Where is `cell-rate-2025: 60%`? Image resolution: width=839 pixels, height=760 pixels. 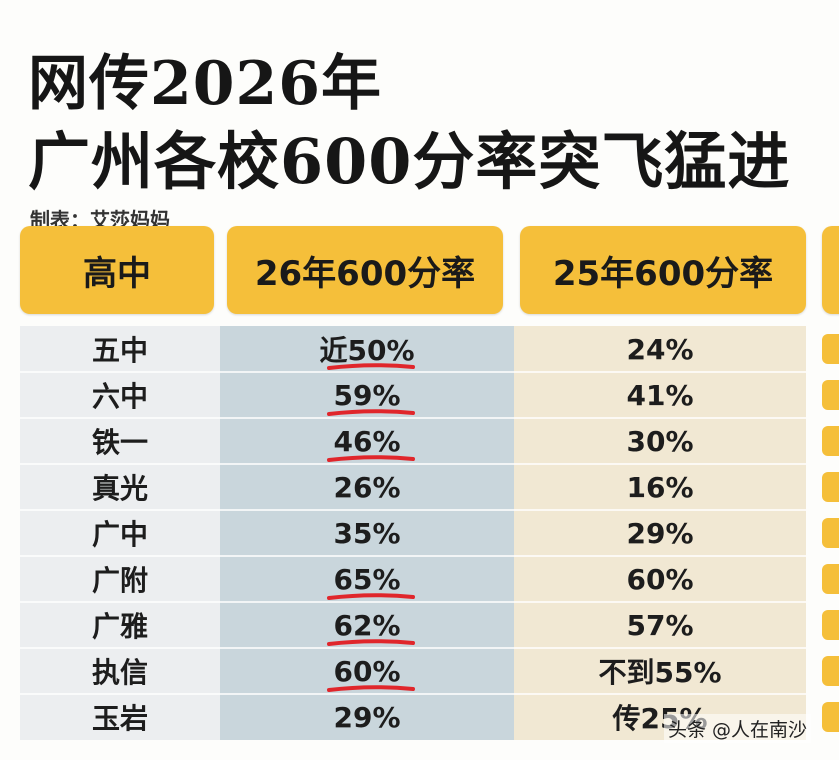 cell-rate-2025: 60% is located at coordinates (660, 579).